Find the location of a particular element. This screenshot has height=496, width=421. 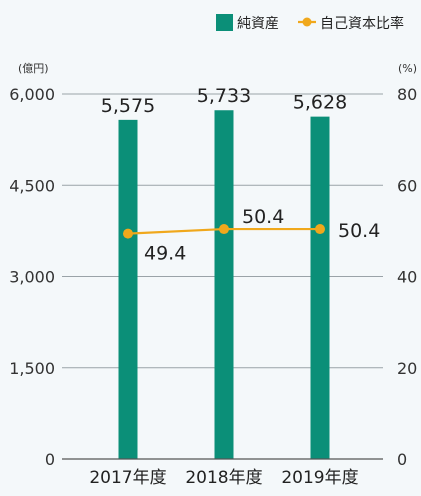

left-tick-label: 0 is located at coordinates (50, 459).